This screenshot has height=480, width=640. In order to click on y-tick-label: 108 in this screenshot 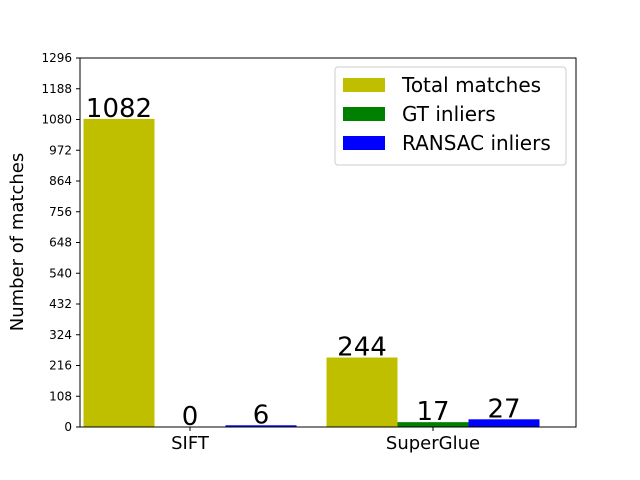, I will do `click(60, 396)`.